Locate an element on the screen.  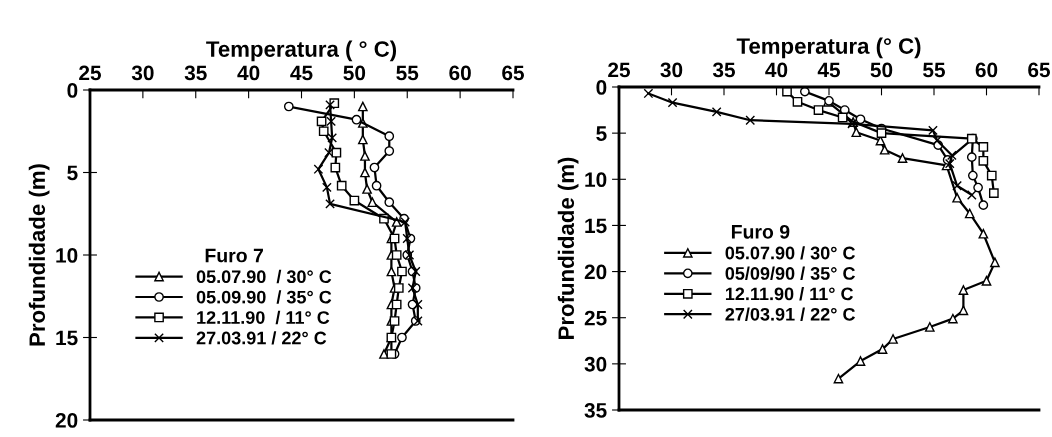
legend-label: 05/09/90 / 35° C is located at coordinates (790, 273).